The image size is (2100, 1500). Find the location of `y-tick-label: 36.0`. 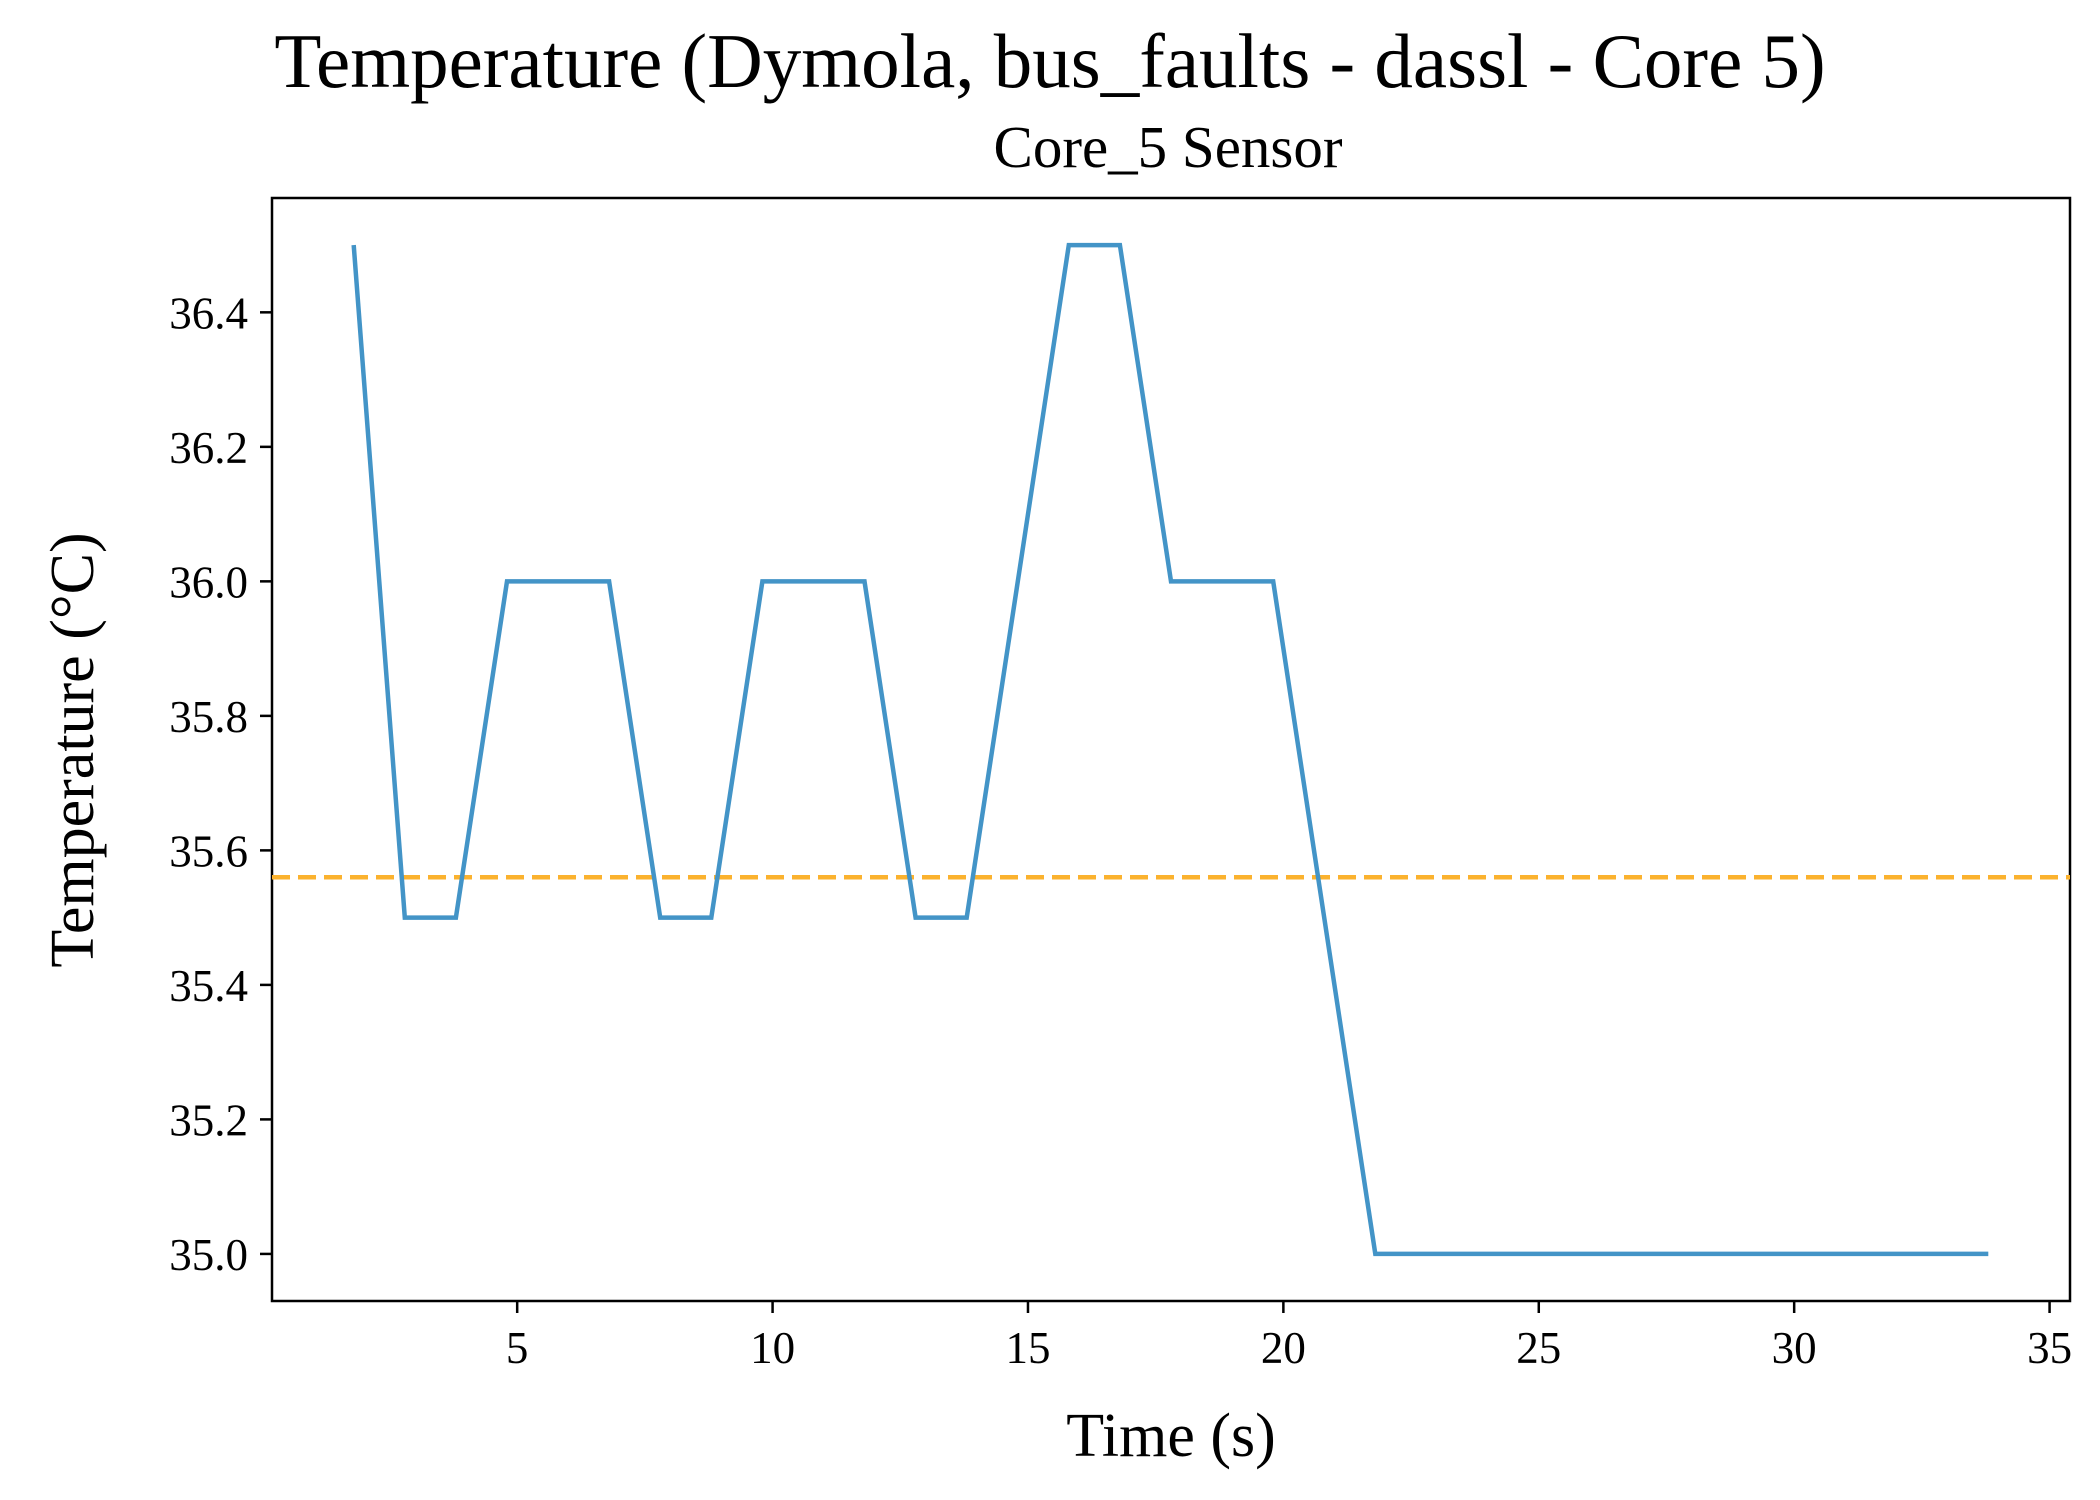

y-tick-label: 36.0 is located at coordinates (208, 582).